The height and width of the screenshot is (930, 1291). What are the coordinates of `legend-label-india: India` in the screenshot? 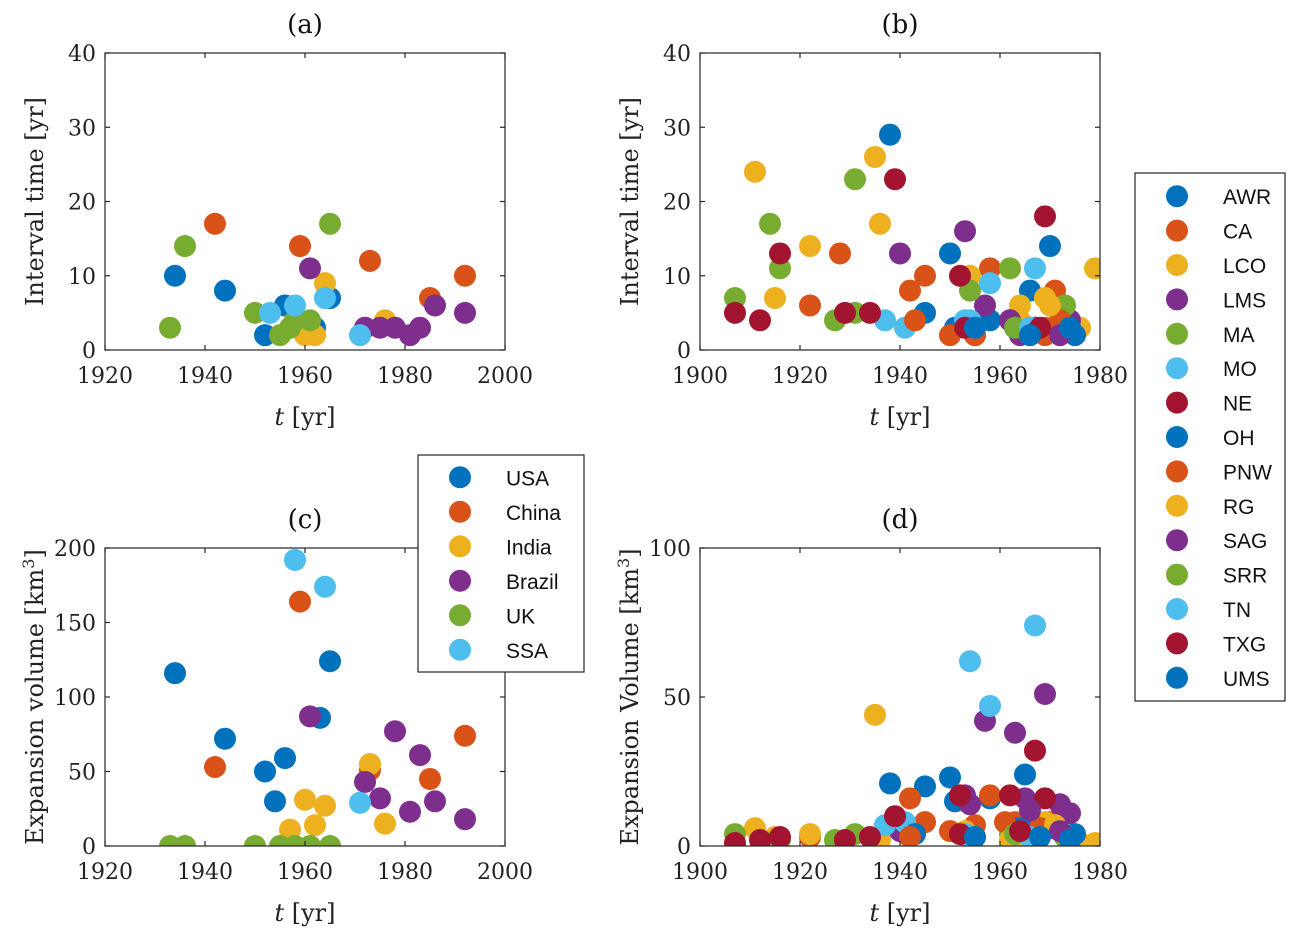 It's located at (529, 547).